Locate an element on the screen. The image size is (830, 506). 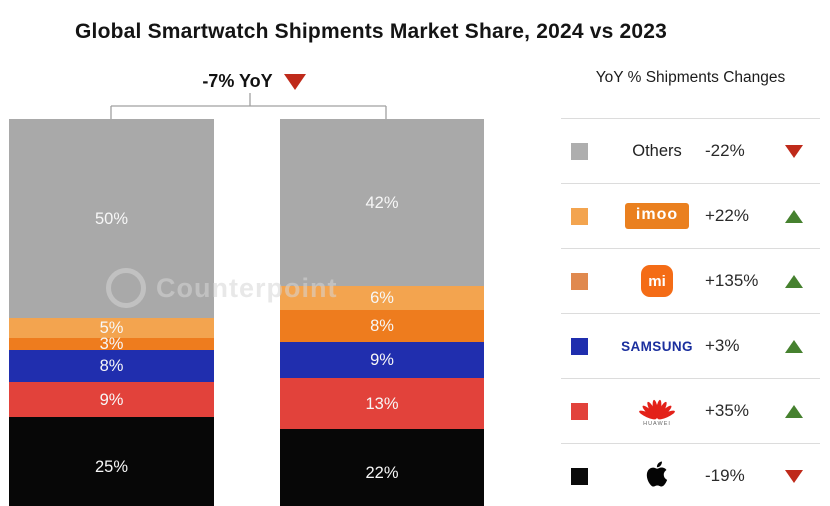
xiaomi-swatch is located at coordinates (579, 281).